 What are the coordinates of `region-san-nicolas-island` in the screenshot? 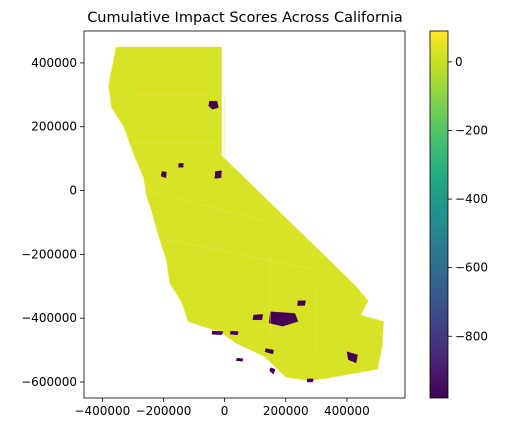 It's located at (239, 359).